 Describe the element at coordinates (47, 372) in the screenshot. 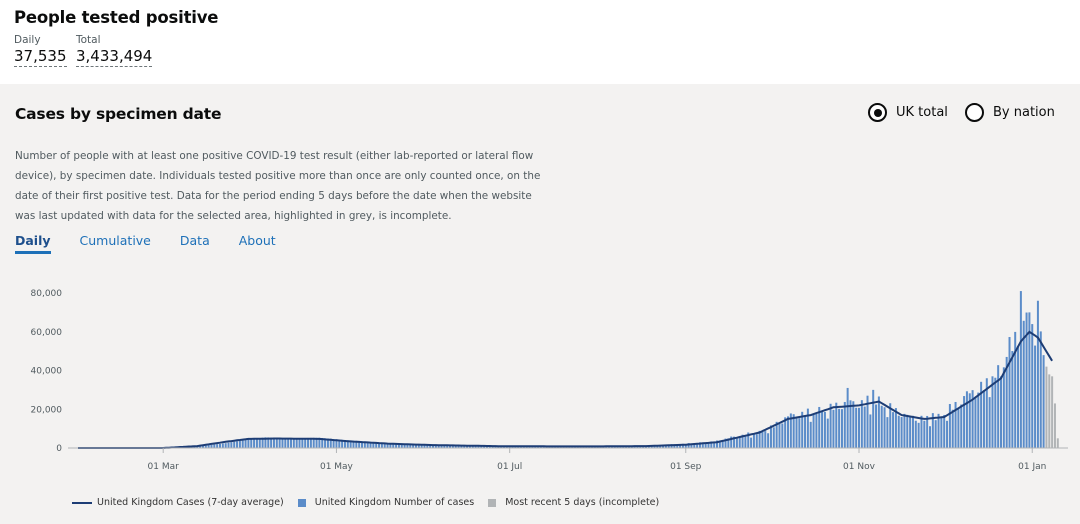

I see `y-tick-label: 40,000` at that location.